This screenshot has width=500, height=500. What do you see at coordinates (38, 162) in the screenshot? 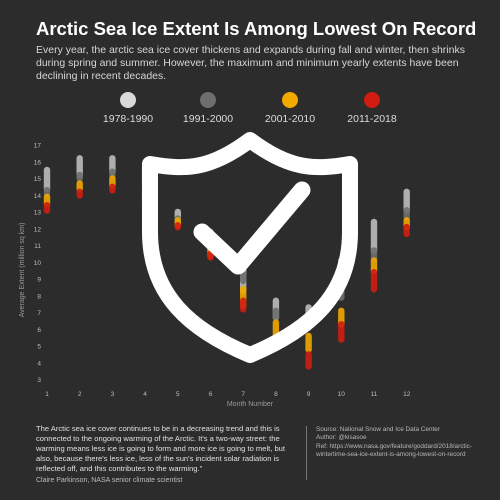
I see `y-tick-label: 16` at bounding box center [38, 162].